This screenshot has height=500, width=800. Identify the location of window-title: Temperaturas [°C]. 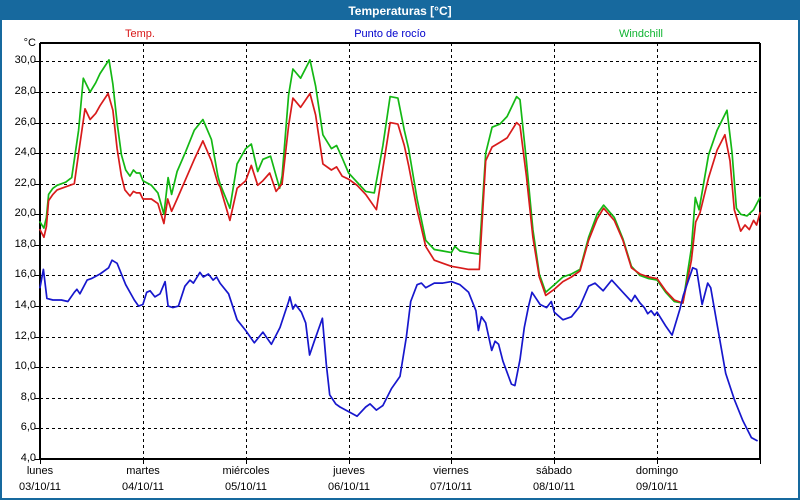
(400, 11).